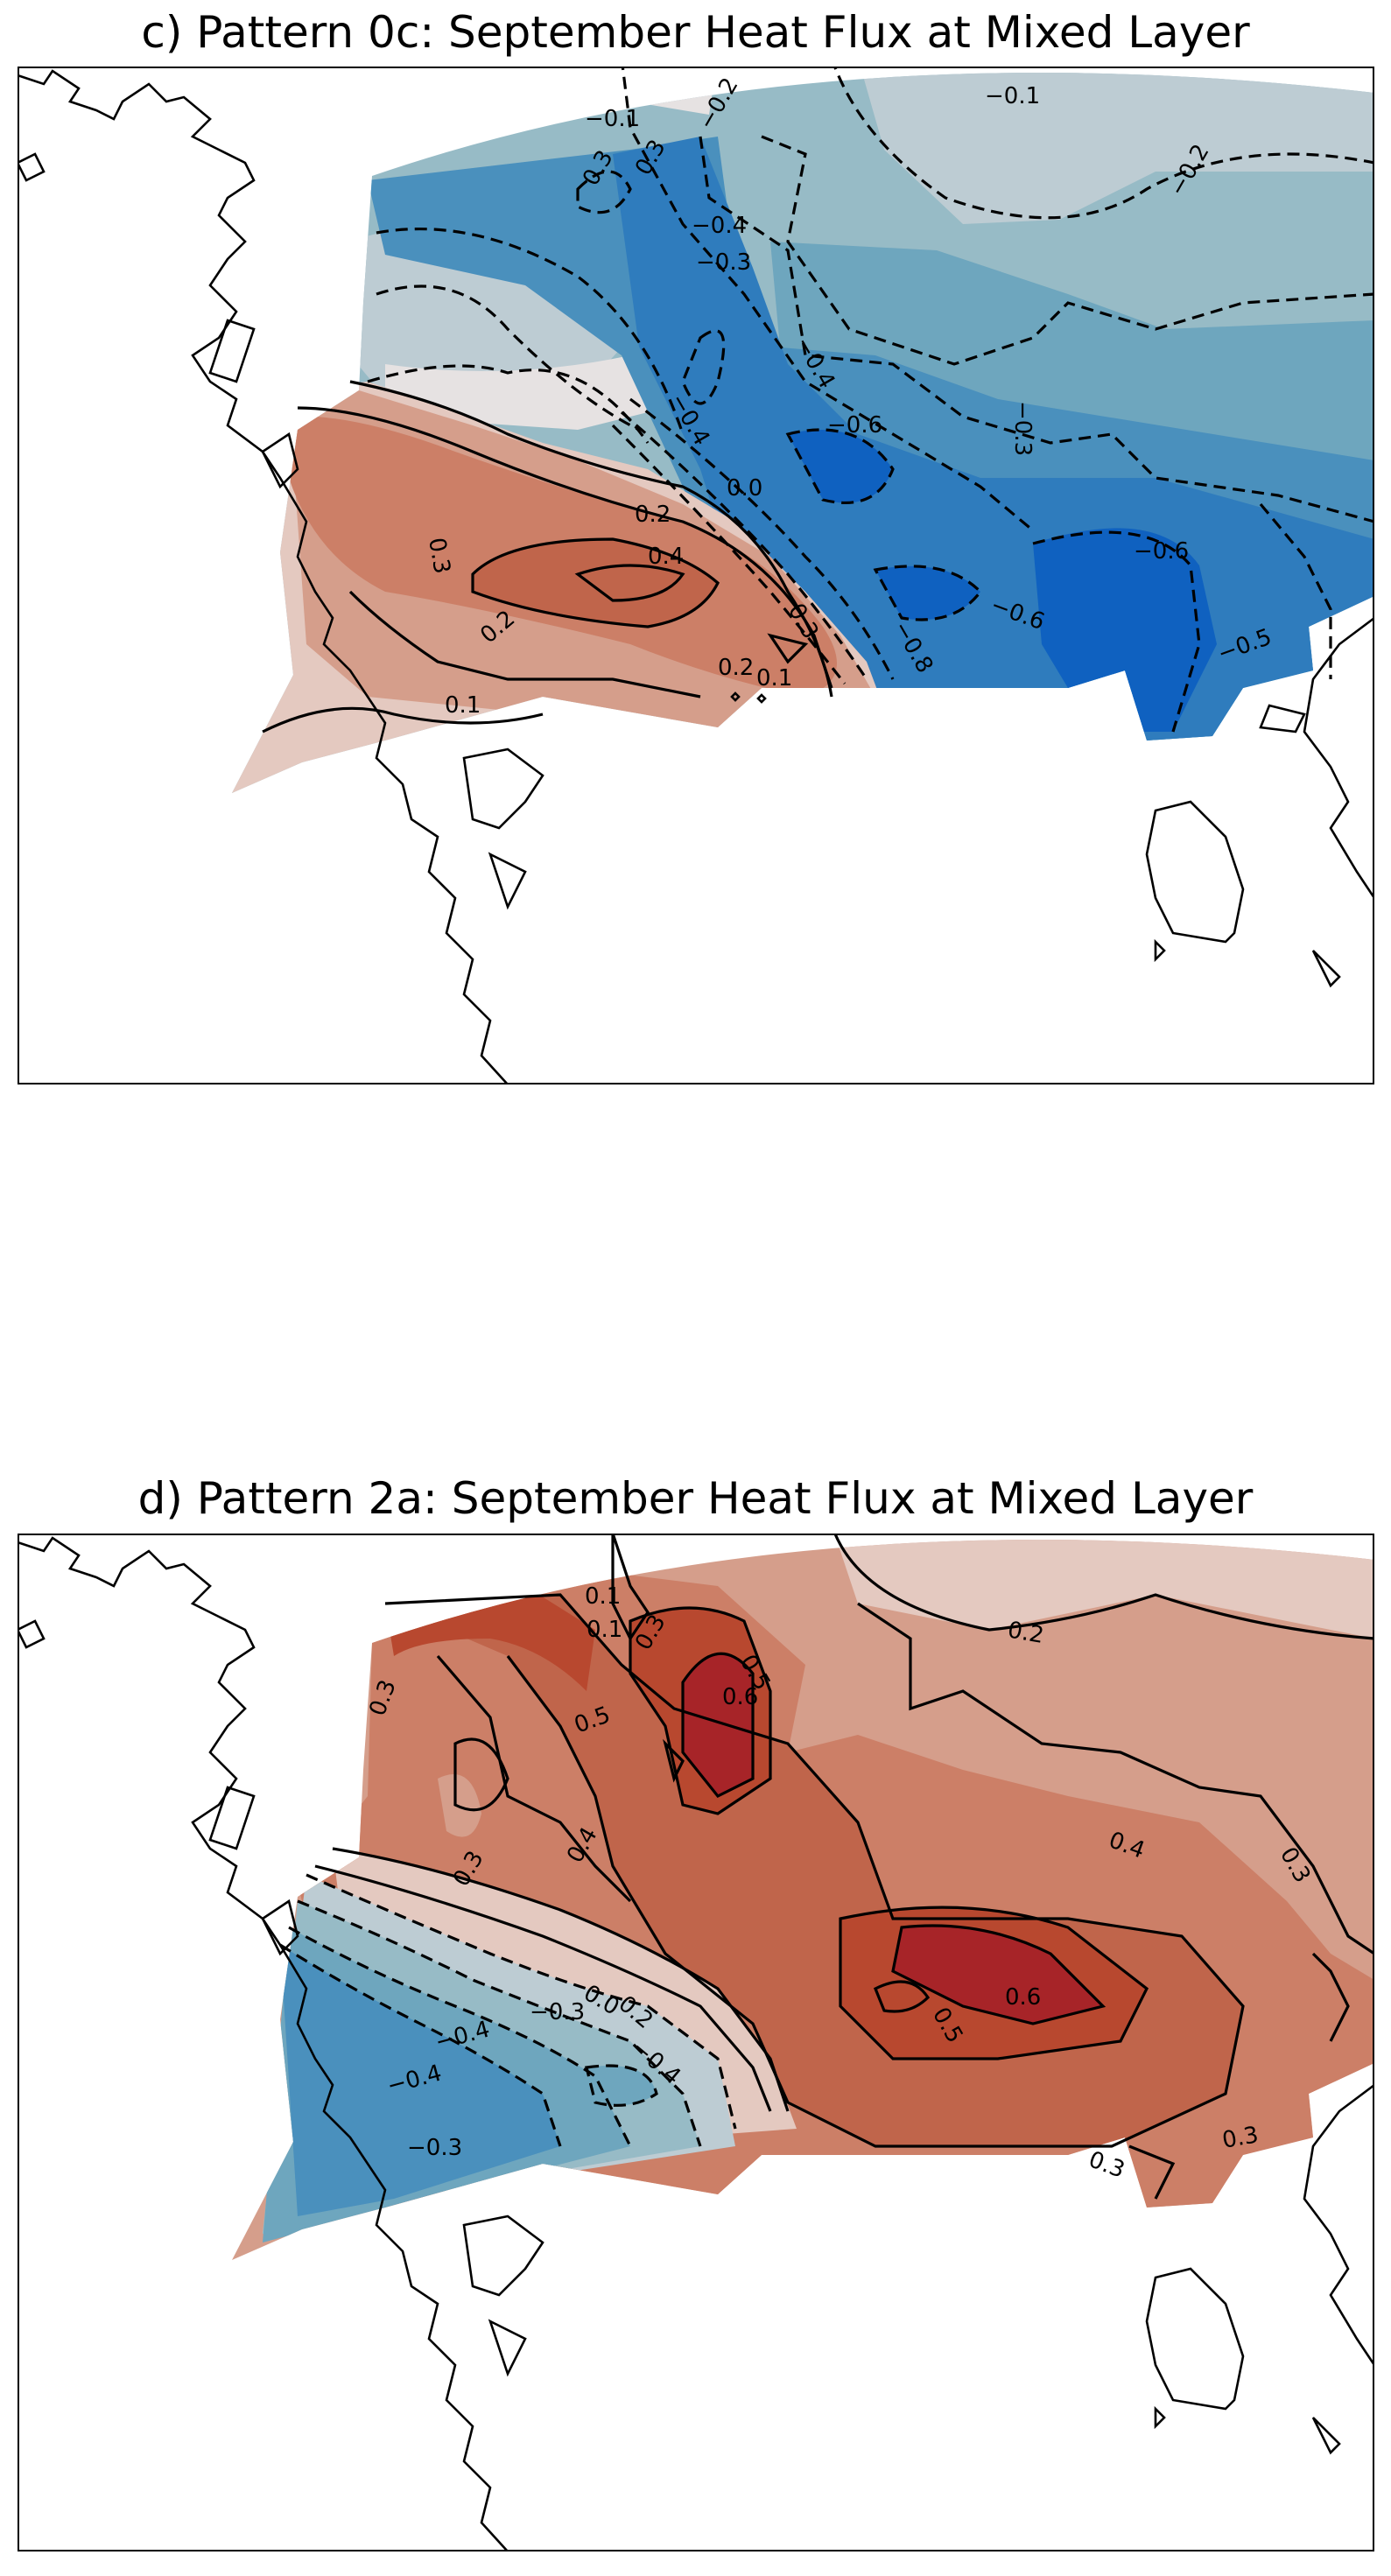 The image size is (1391, 2576). Describe the element at coordinates (744, 489) in the screenshot. I see `contour-label: 0.0` at that location.